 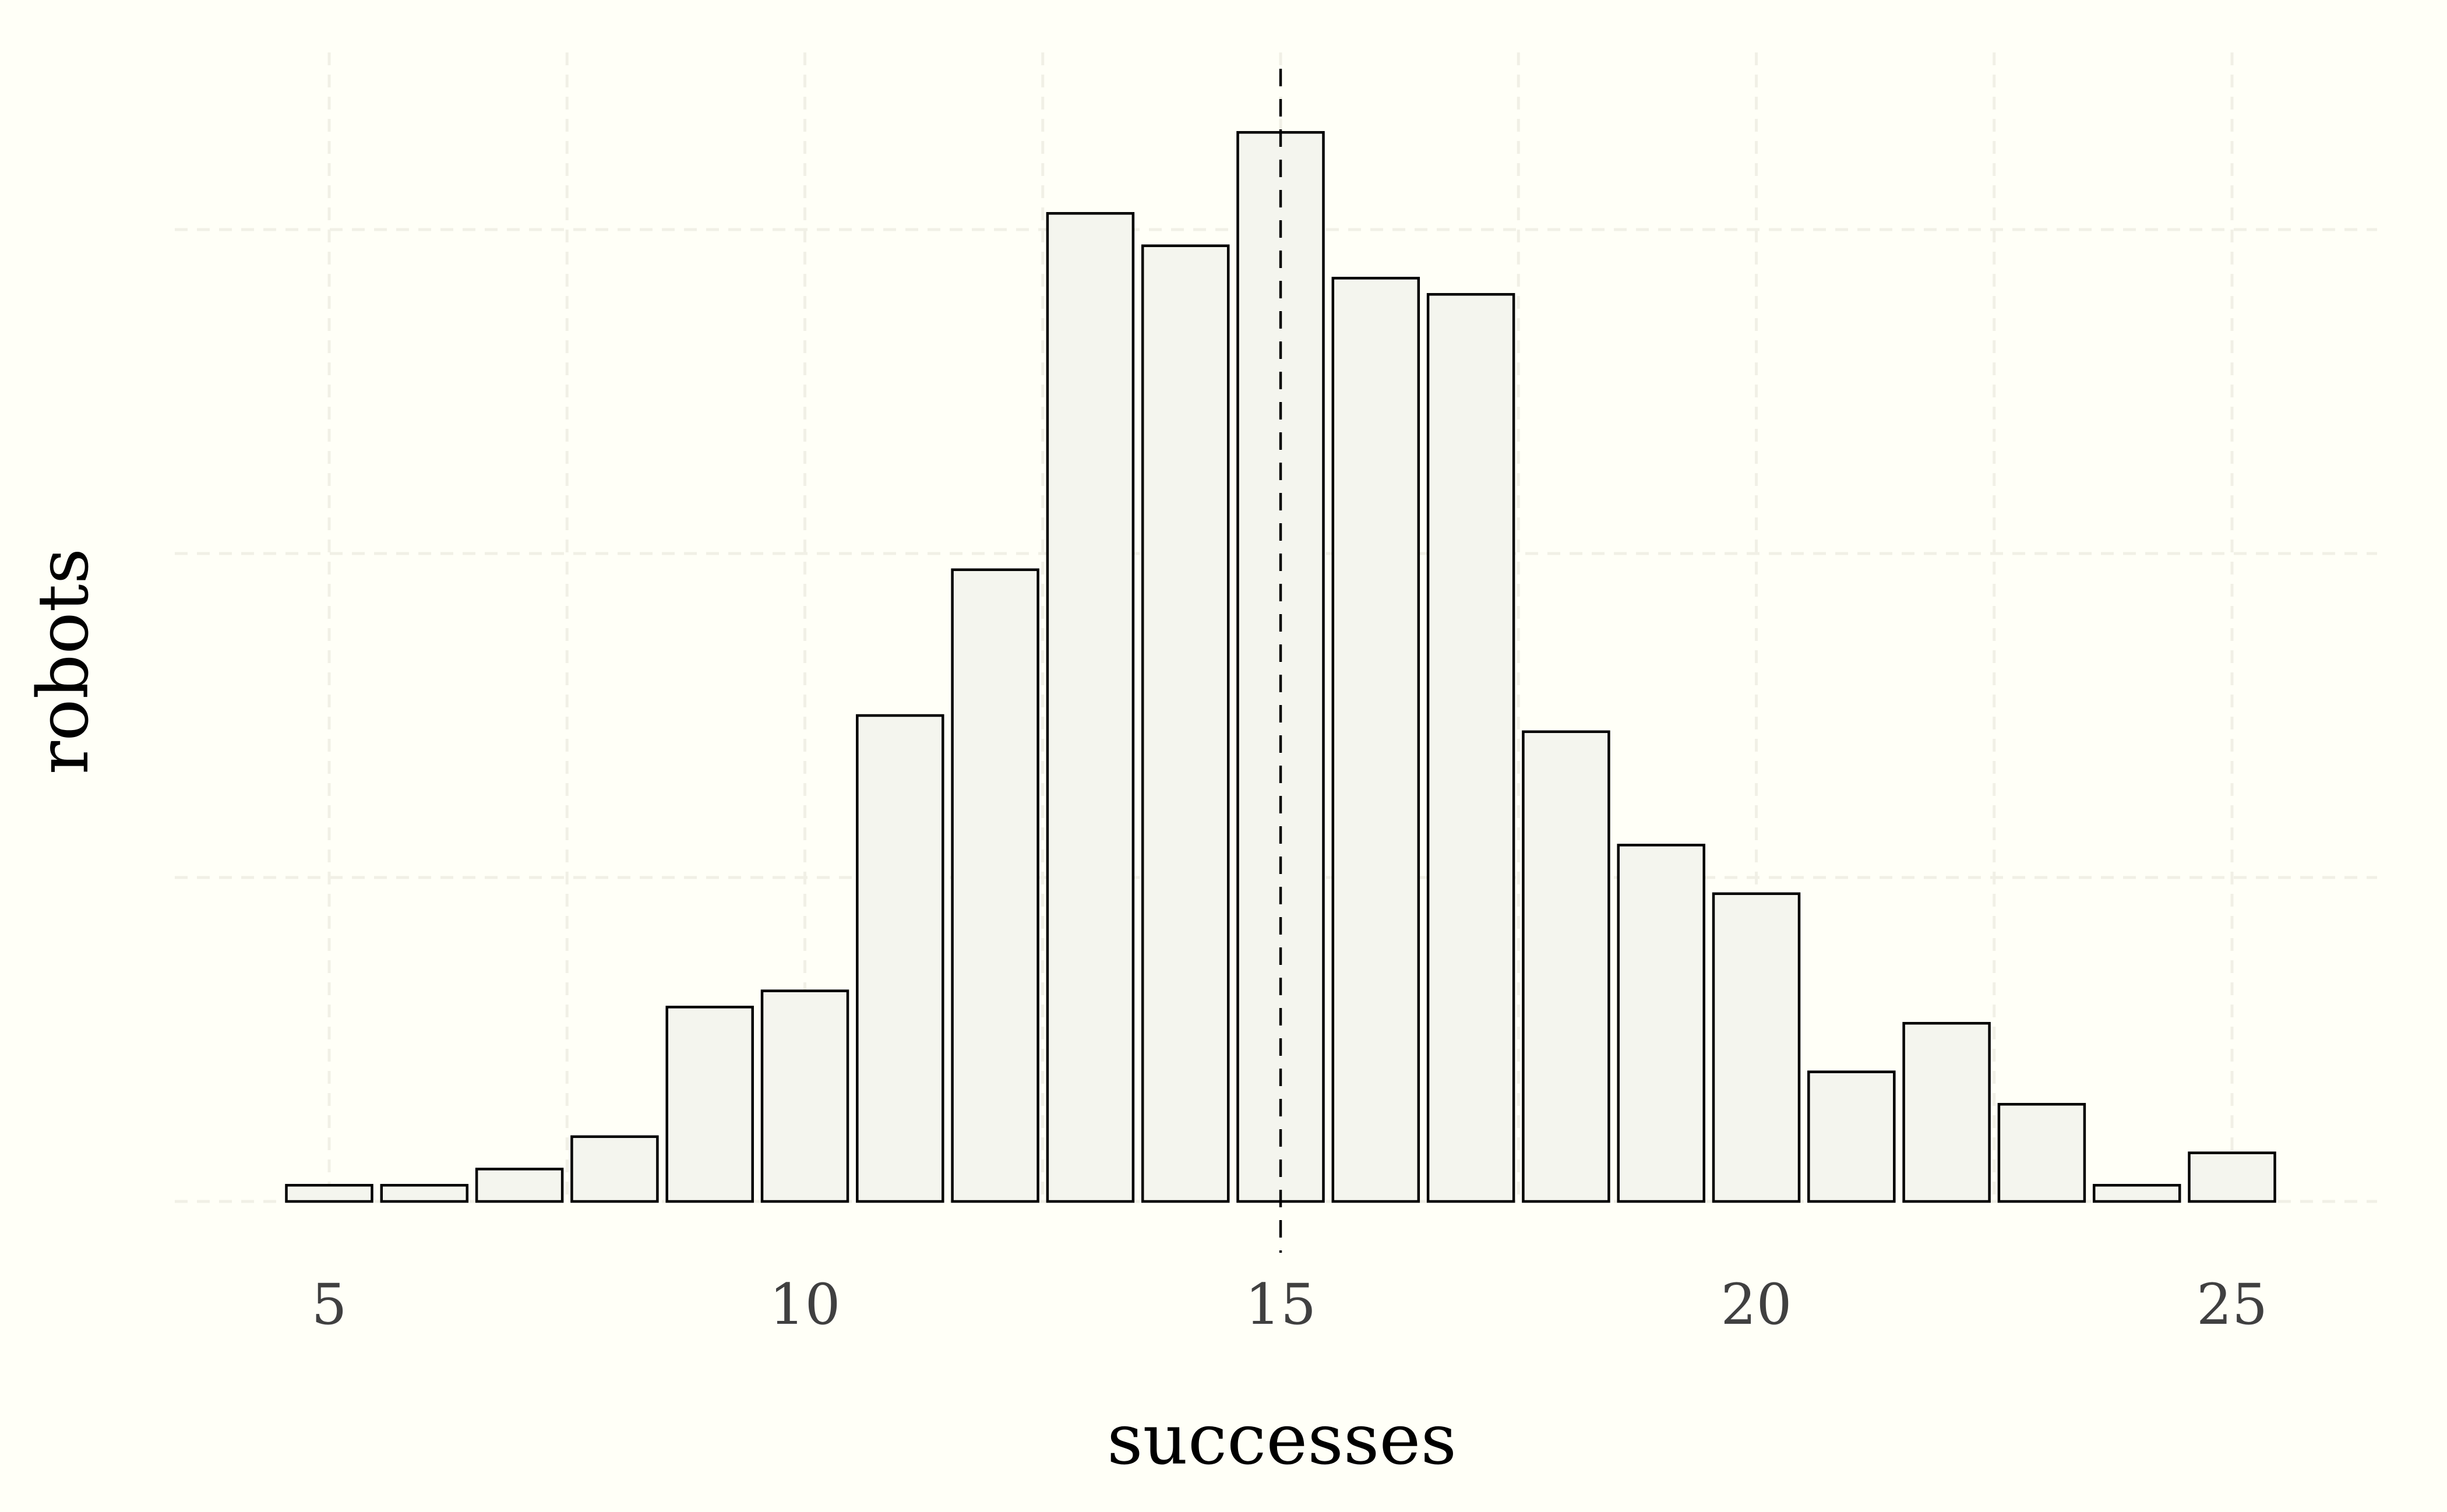 What do you see at coordinates (63, 661) in the screenshot?
I see `y-axis-title: robots` at bounding box center [63, 661].